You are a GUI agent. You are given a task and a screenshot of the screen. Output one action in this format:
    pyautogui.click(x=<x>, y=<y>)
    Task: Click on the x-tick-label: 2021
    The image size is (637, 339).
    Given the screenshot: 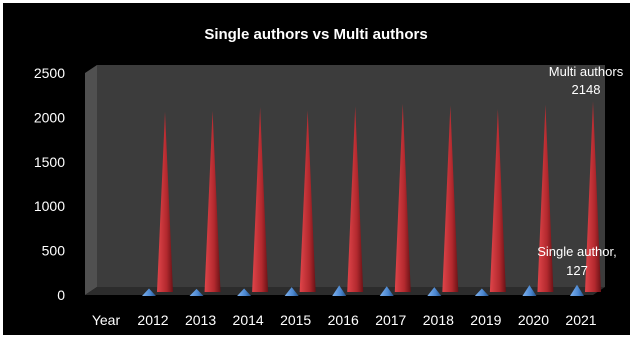 What is the action you would take?
    pyautogui.click(x=580, y=320)
    